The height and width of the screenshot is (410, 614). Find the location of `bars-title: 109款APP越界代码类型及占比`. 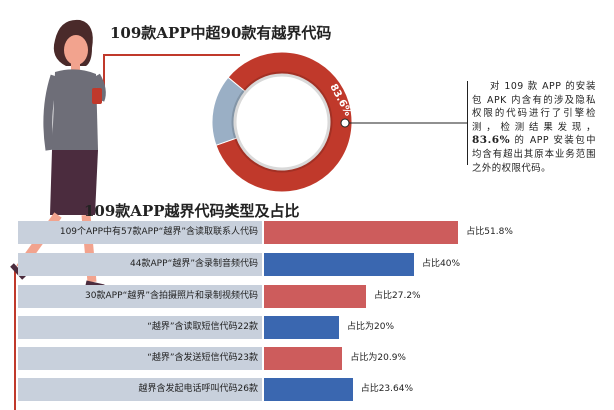

bars-title: 109款APP越界代码类型及占比 is located at coordinates (192, 211).